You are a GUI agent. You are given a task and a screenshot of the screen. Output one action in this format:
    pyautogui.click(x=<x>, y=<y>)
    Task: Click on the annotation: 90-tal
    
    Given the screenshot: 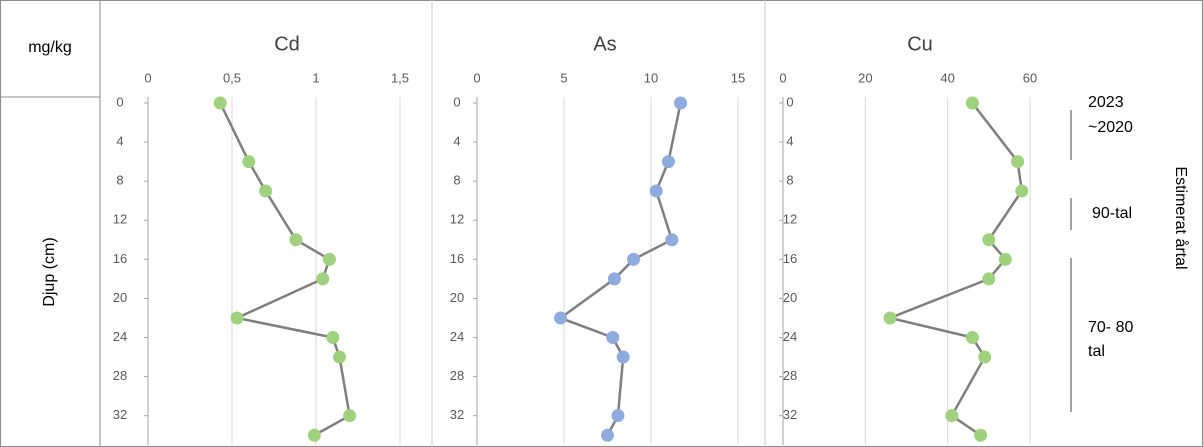 What is the action you would take?
    pyautogui.click(x=1112, y=213)
    